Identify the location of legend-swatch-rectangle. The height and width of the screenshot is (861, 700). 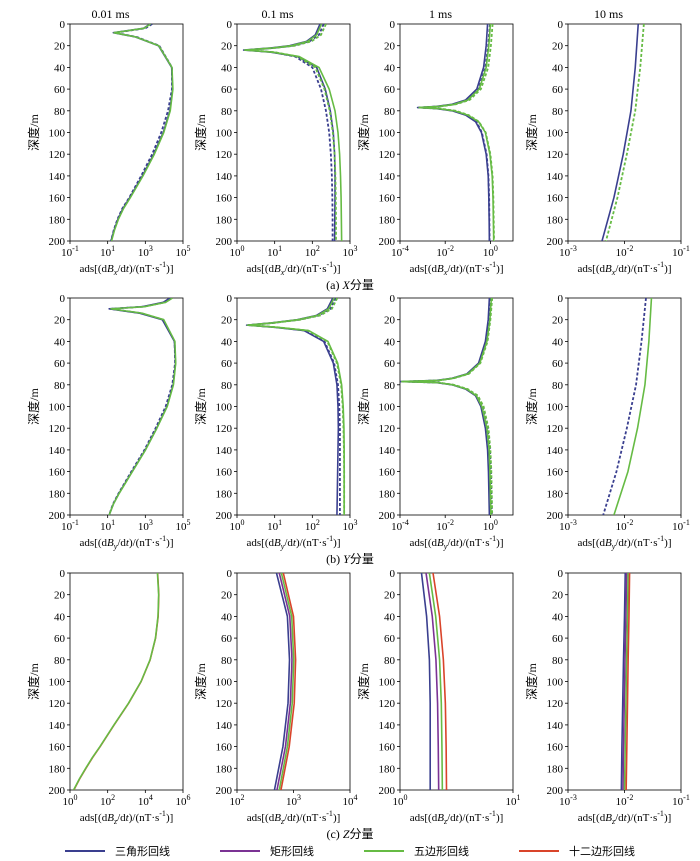
(240, 851).